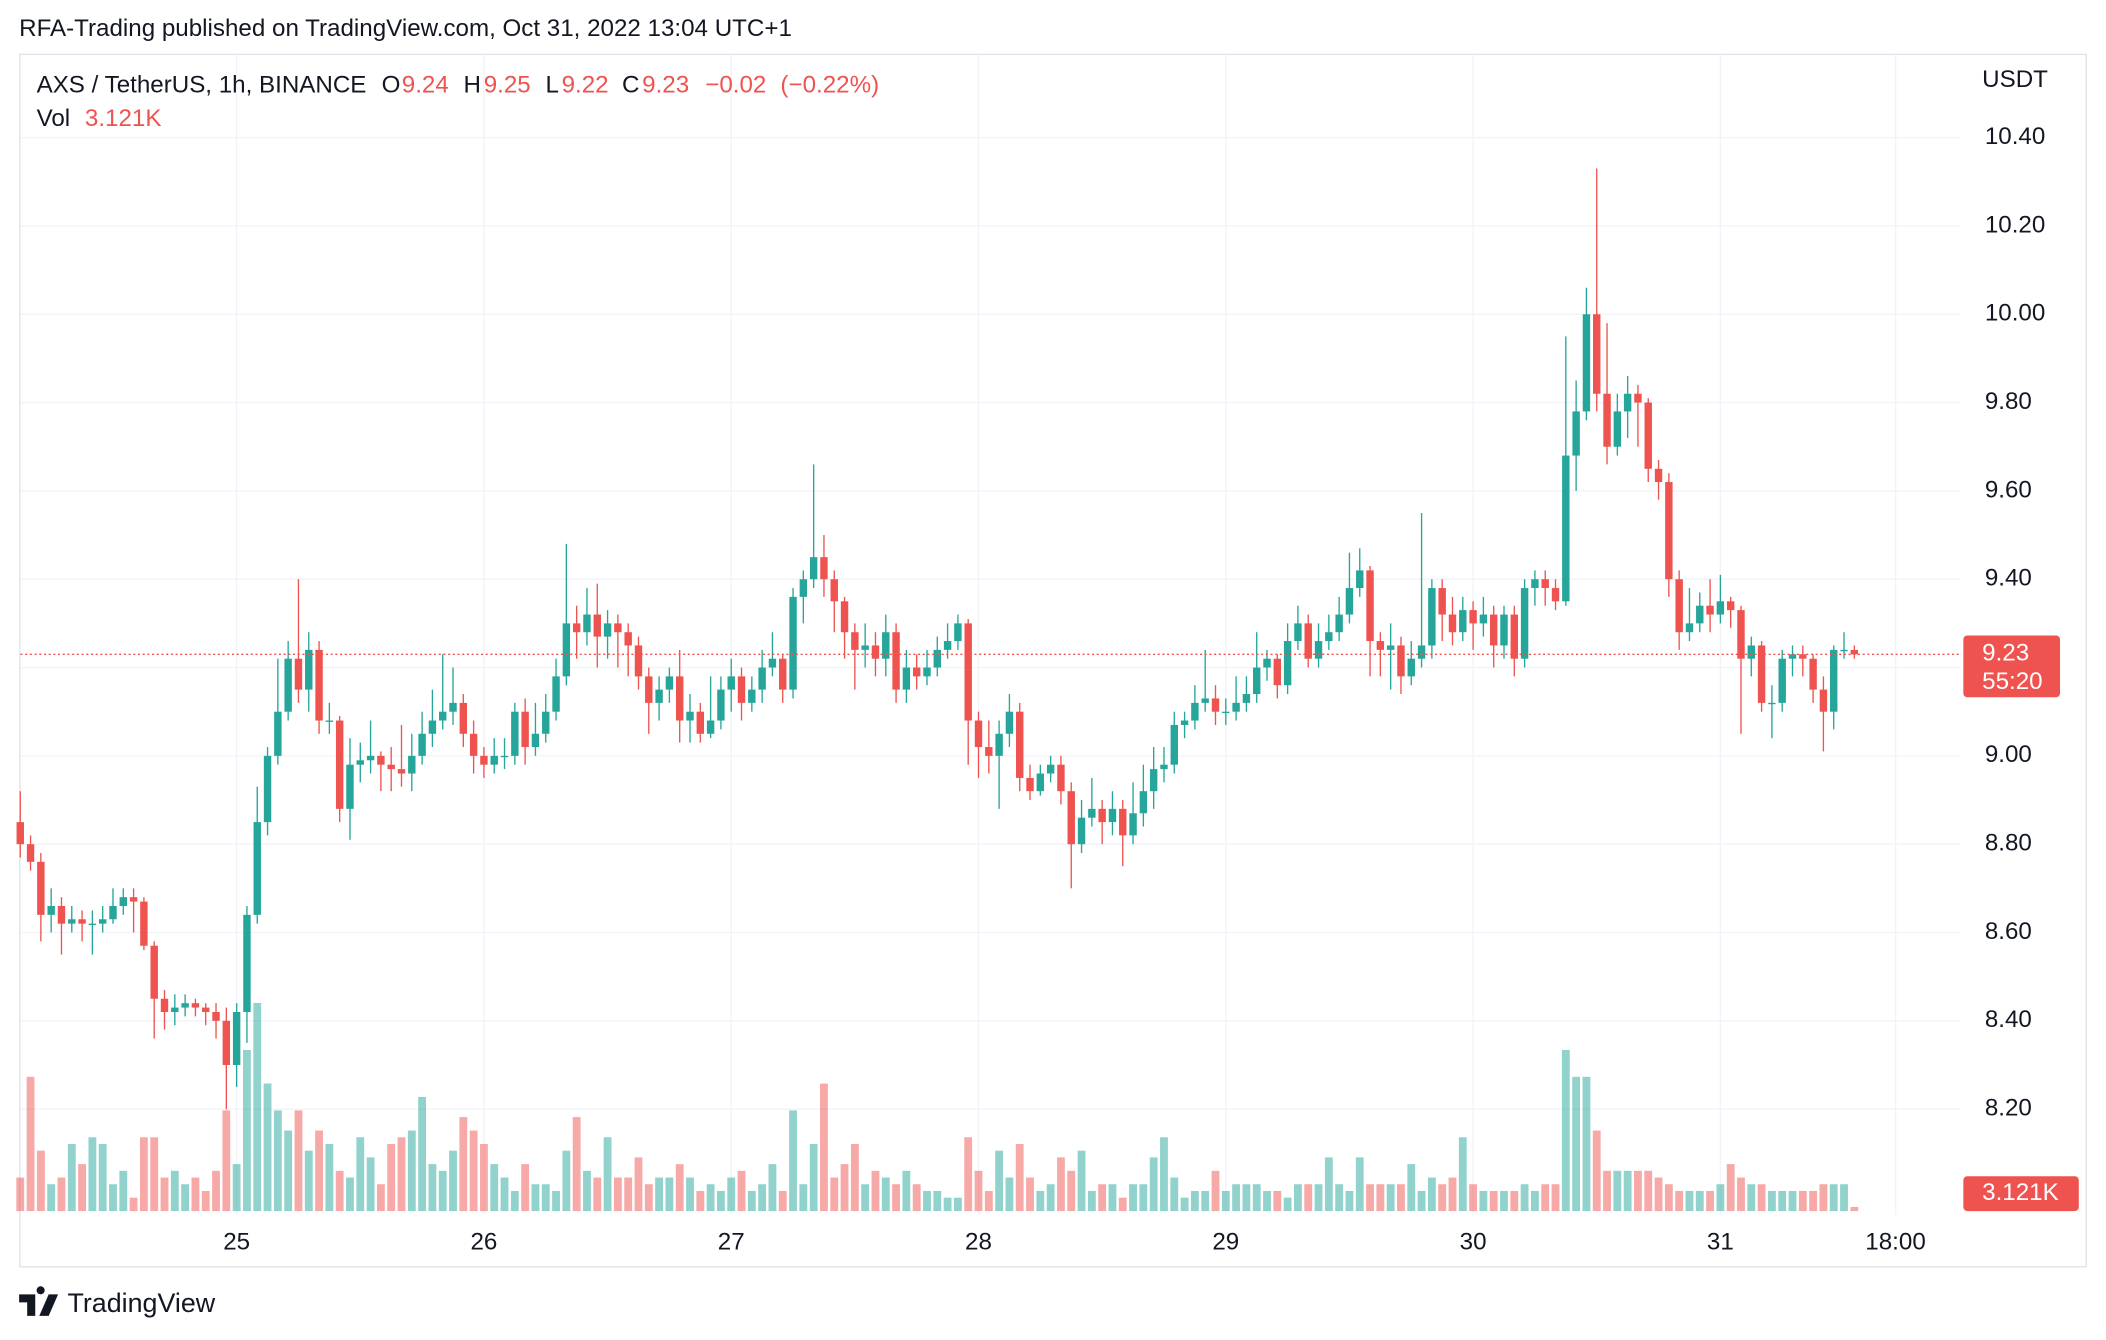  What do you see at coordinates (665, 84) in the screenshot?
I see `close-value: 9.23` at bounding box center [665, 84].